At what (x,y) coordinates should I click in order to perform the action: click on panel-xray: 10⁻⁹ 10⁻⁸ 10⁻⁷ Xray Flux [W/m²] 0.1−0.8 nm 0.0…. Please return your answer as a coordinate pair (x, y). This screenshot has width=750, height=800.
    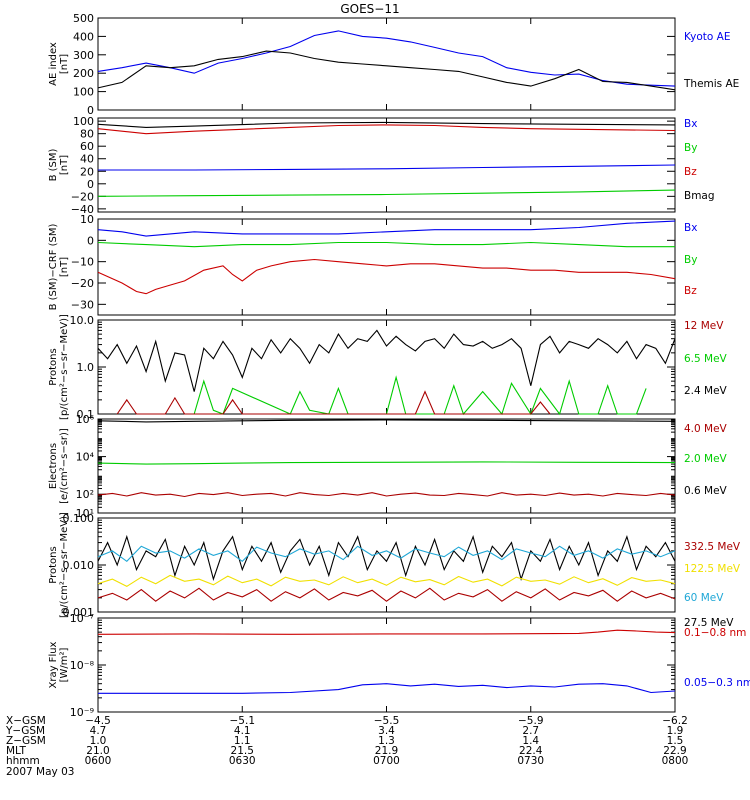
    Looking at the image, I should click on (399, 665).